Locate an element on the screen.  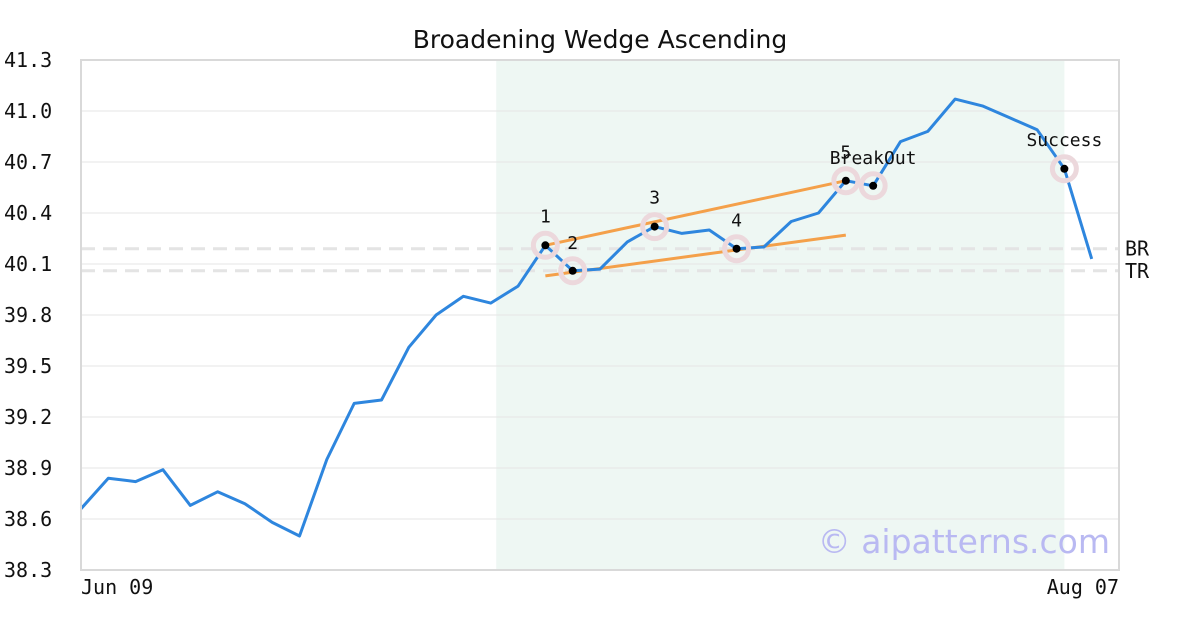
y-tick-label: 40.7 is located at coordinates (28, 162).